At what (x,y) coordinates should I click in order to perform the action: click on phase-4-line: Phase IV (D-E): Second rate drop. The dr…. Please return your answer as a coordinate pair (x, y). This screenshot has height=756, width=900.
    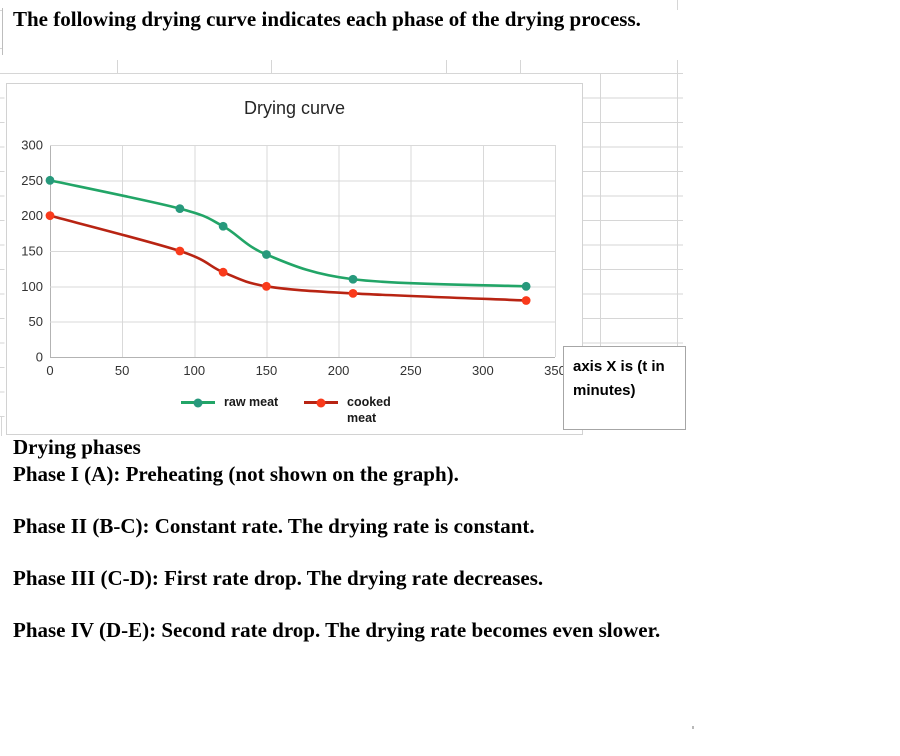
    Looking at the image, I should click on (337, 630).